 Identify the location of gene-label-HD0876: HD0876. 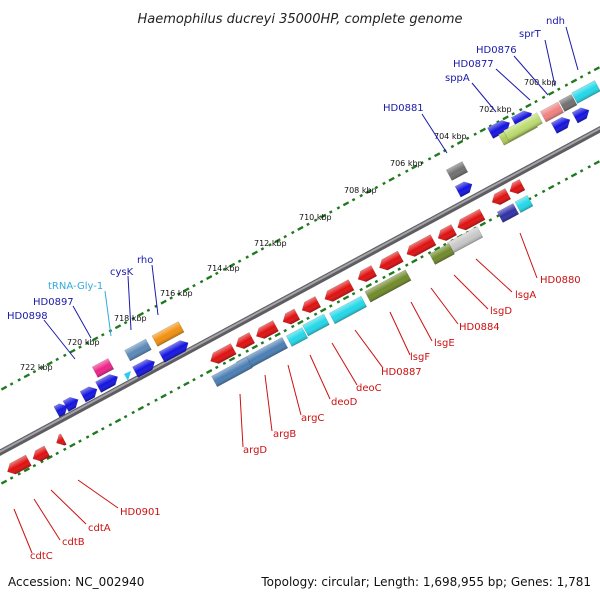
(496, 50).